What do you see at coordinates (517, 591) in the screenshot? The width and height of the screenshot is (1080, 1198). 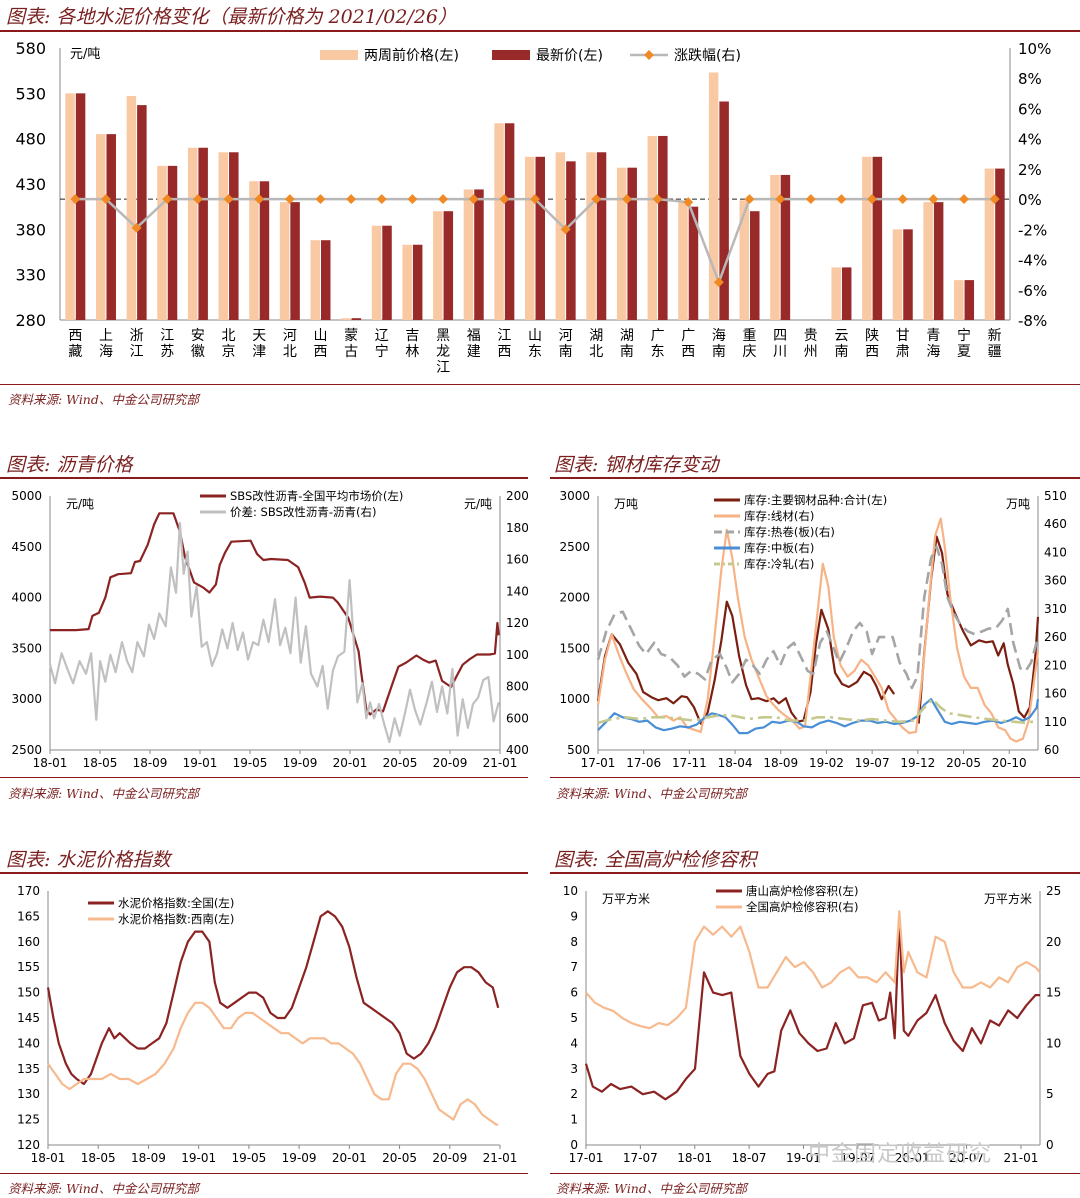 I see `y-right-tick-label: 1400` at bounding box center [517, 591].